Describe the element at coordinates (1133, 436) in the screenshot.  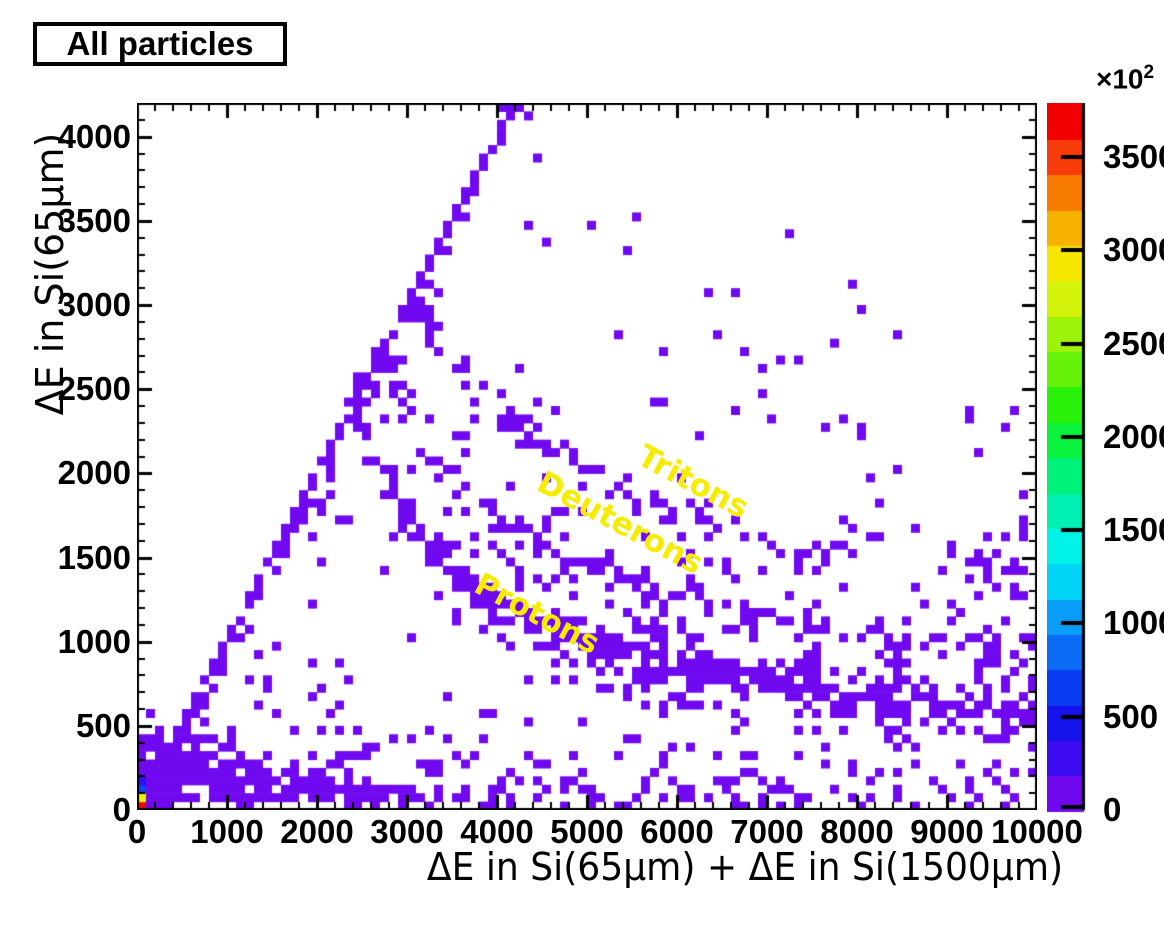
I see `colorbar-tick-label: 2000` at that location.